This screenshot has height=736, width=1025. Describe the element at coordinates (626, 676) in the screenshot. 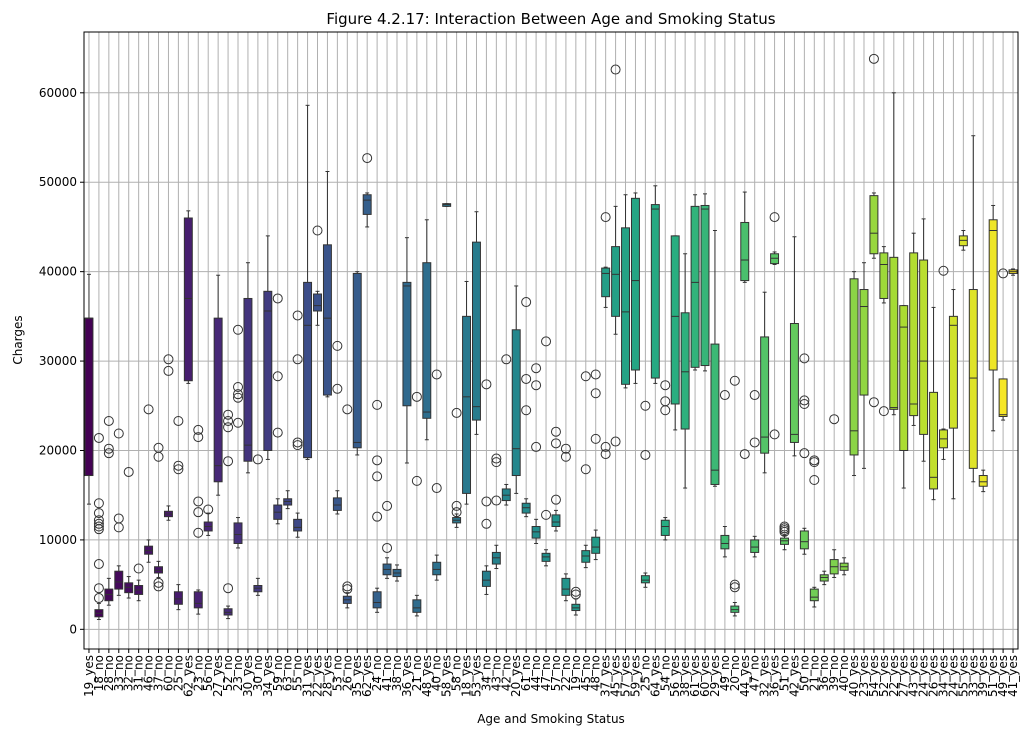

I see `x-tick-label: 57_yes` at that location.